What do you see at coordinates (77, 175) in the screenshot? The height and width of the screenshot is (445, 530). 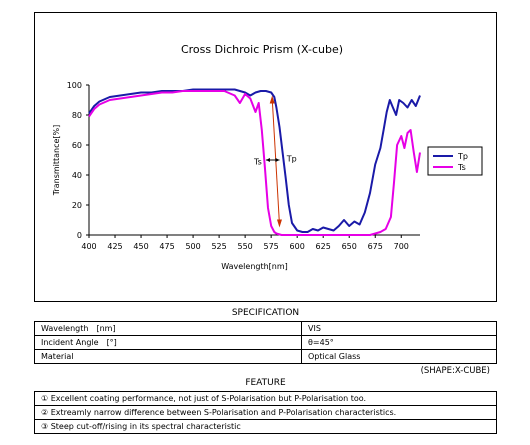 I see `y-tick-label: 40` at bounding box center [77, 175].